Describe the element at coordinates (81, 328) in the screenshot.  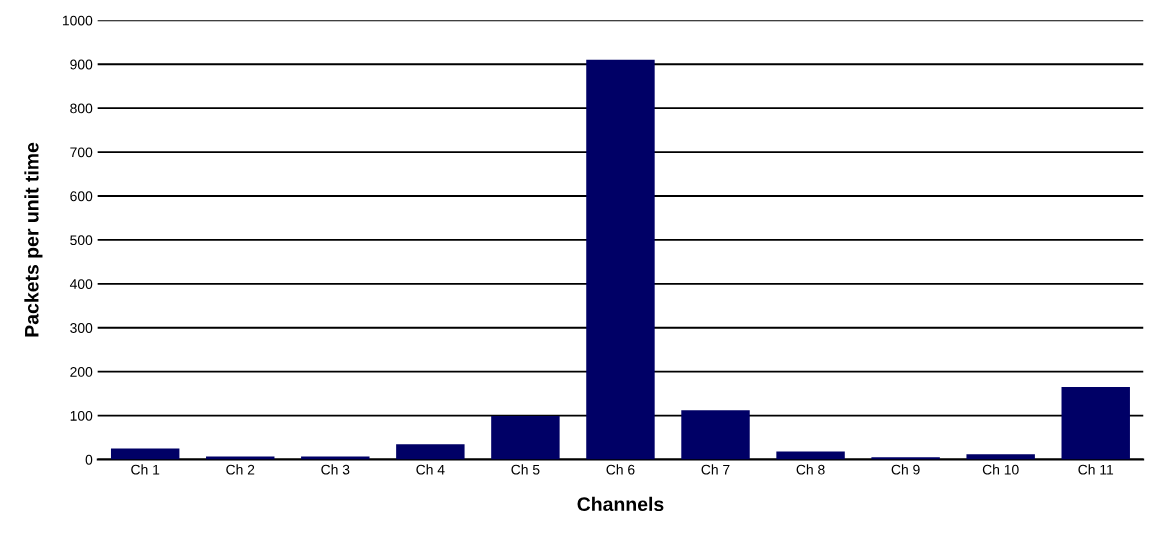
I see `y-tick-label: 300` at that location.